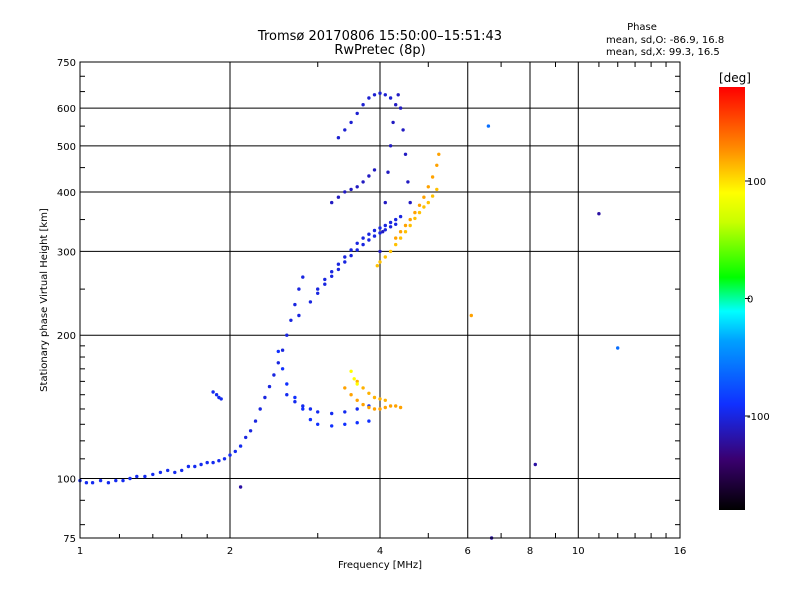 This screenshot has width=800, height=600. Describe the element at coordinates (380, 551) in the screenshot. I see `x-tick-label: 4` at that location.